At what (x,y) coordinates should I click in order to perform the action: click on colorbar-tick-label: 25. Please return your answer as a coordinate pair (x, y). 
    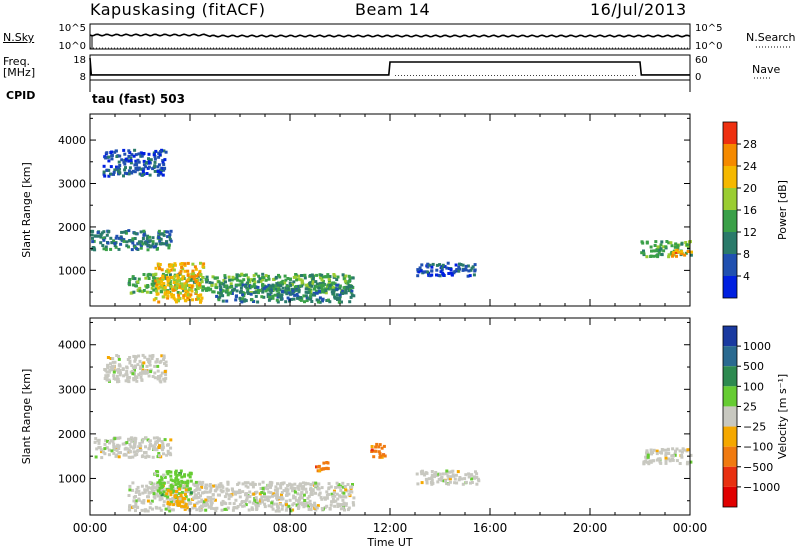
    Looking at the image, I should click on (750, 406).